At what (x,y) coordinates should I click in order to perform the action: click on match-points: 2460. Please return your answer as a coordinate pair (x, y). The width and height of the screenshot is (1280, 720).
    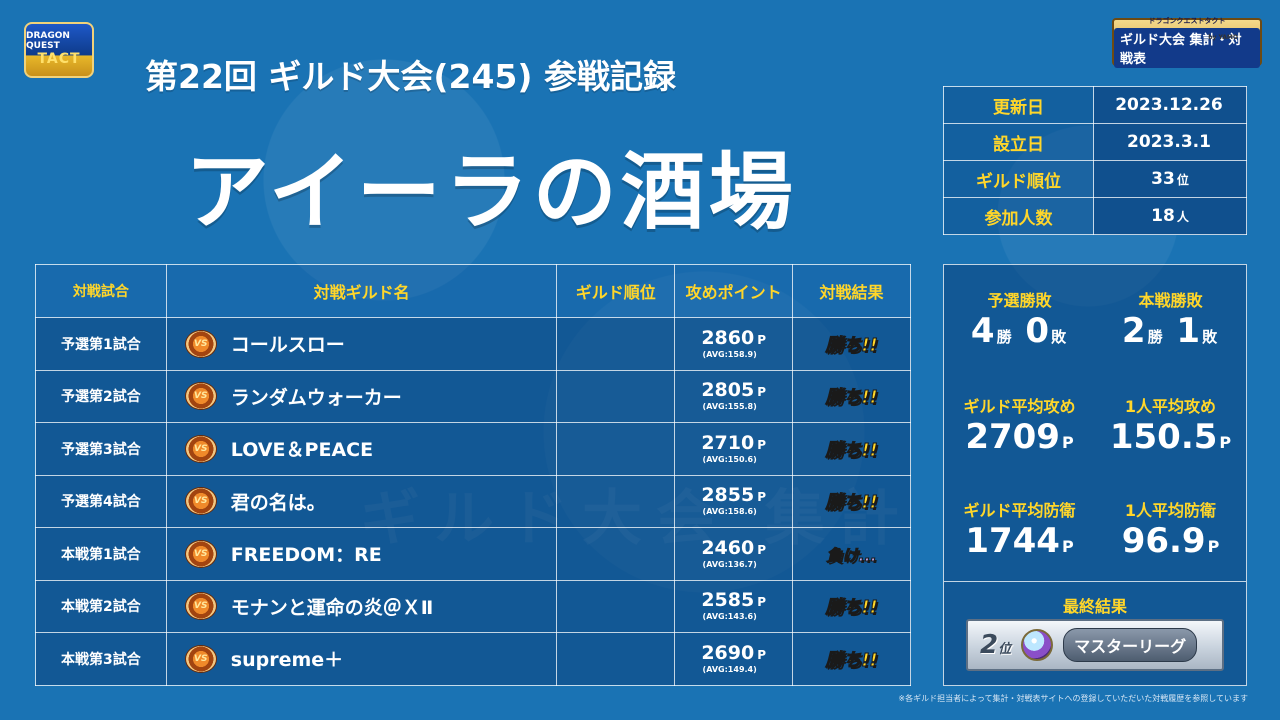
    Looking at the image, I should click on (728, 547).